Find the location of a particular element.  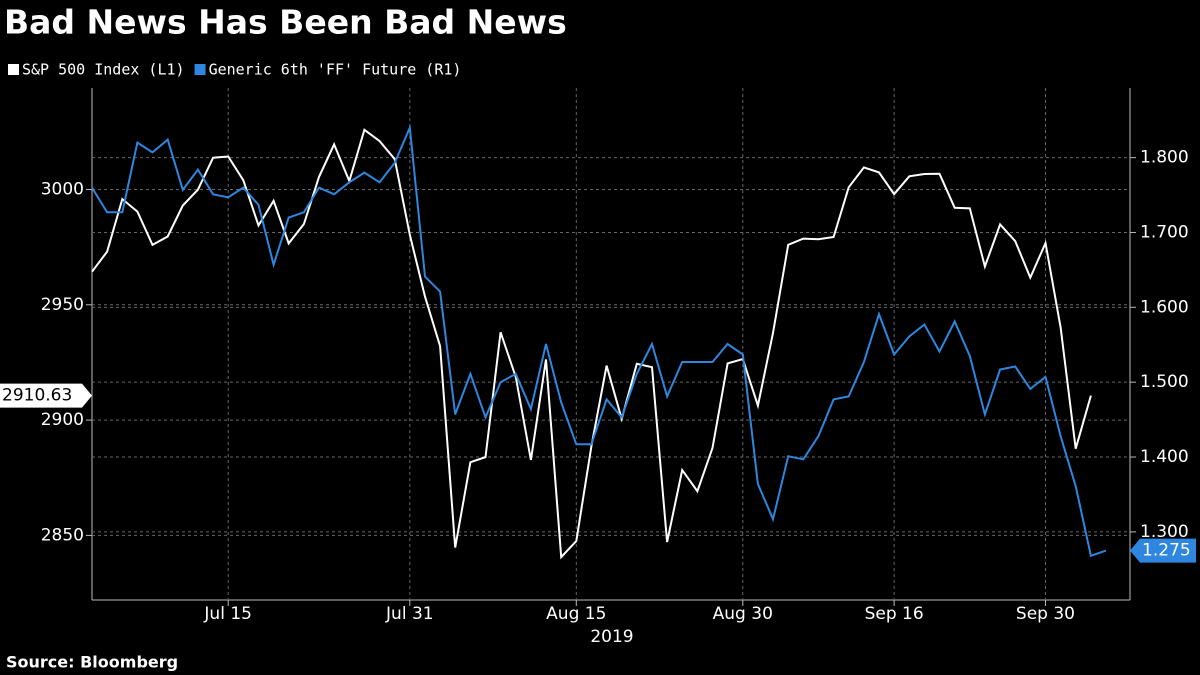

y2-tick-label: 1.800 is located at coordinates (1164, 158).